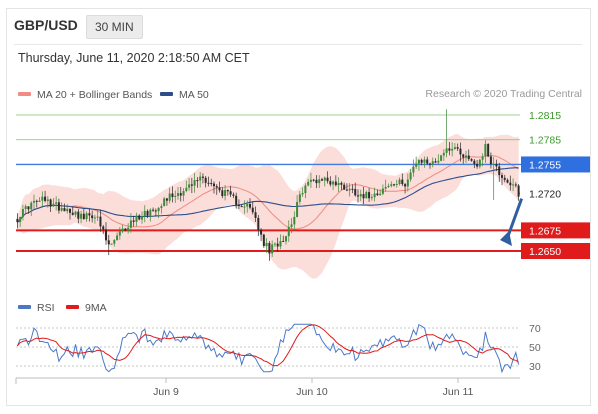 Image resolution: width=598 pixels, height=414 pixels. I want to click on level-tag-1.2755, so click(555, 164).